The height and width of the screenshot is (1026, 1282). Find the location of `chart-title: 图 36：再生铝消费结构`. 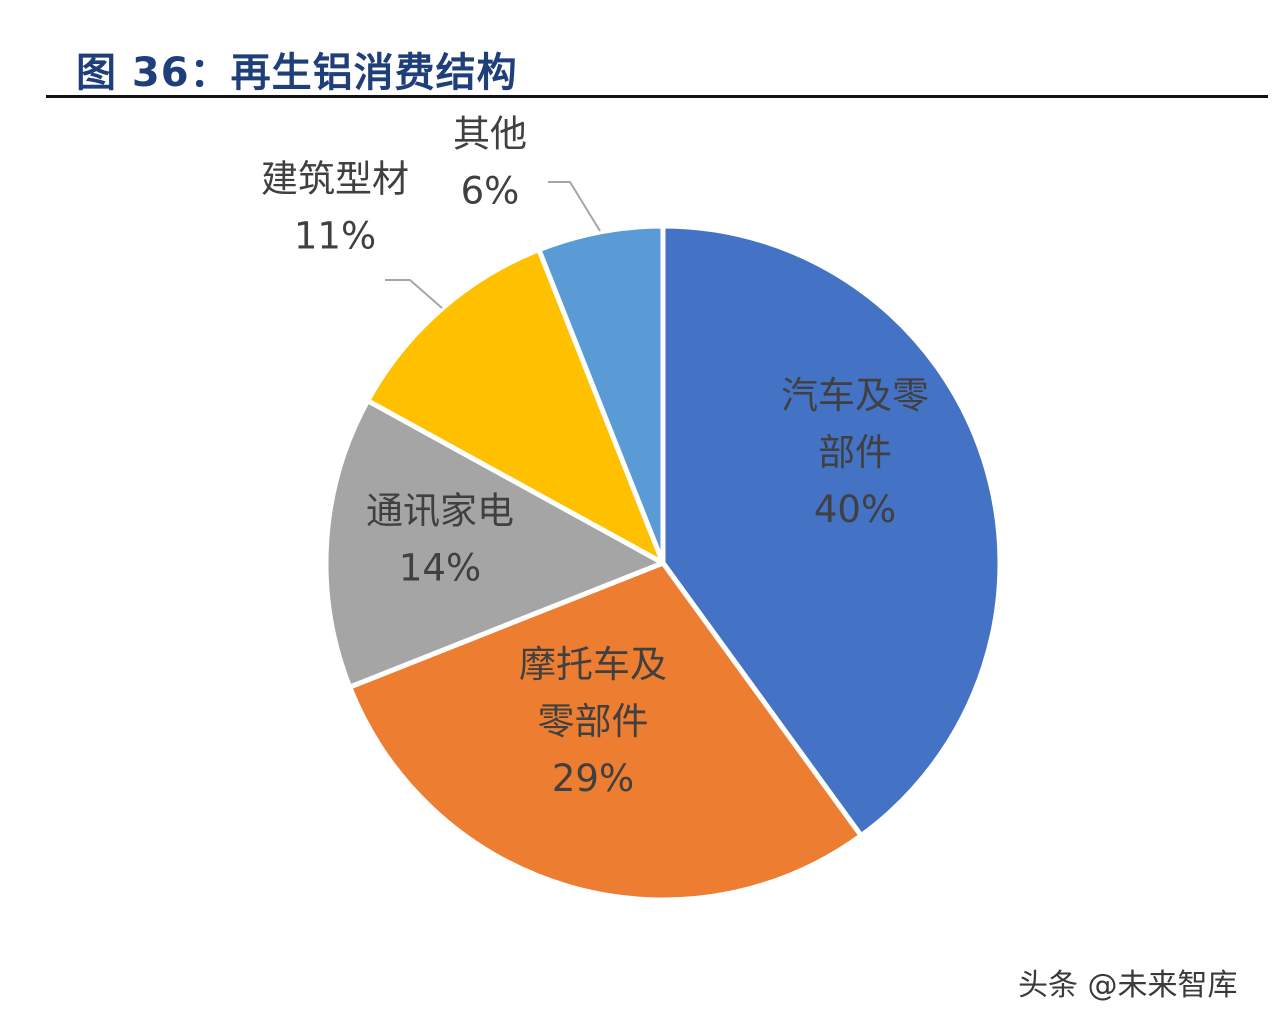

chart-title: 图 36：再生铝消费结构 is located at coordinates (297, 73).